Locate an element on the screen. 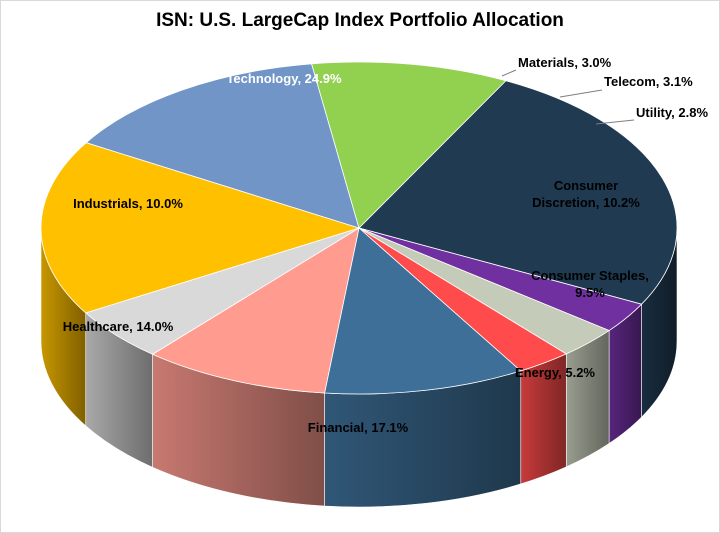 This screenshot has width=720, height=533. data-label-utility: Utility, 2.8% is located at coordinates (672, 112).